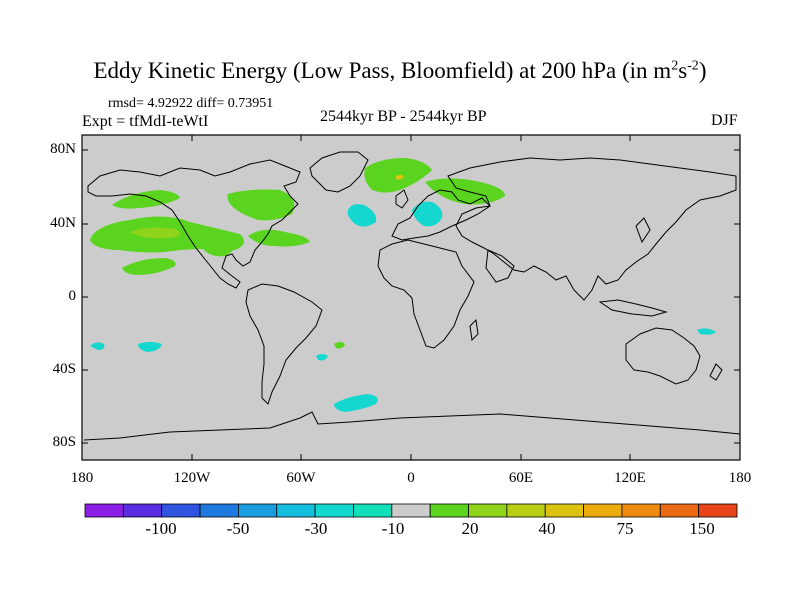  What do you see at coordinates (64, 369) in the screenshot?
I see `lat-label-40s: 40S` at bounding box center [64, 369].